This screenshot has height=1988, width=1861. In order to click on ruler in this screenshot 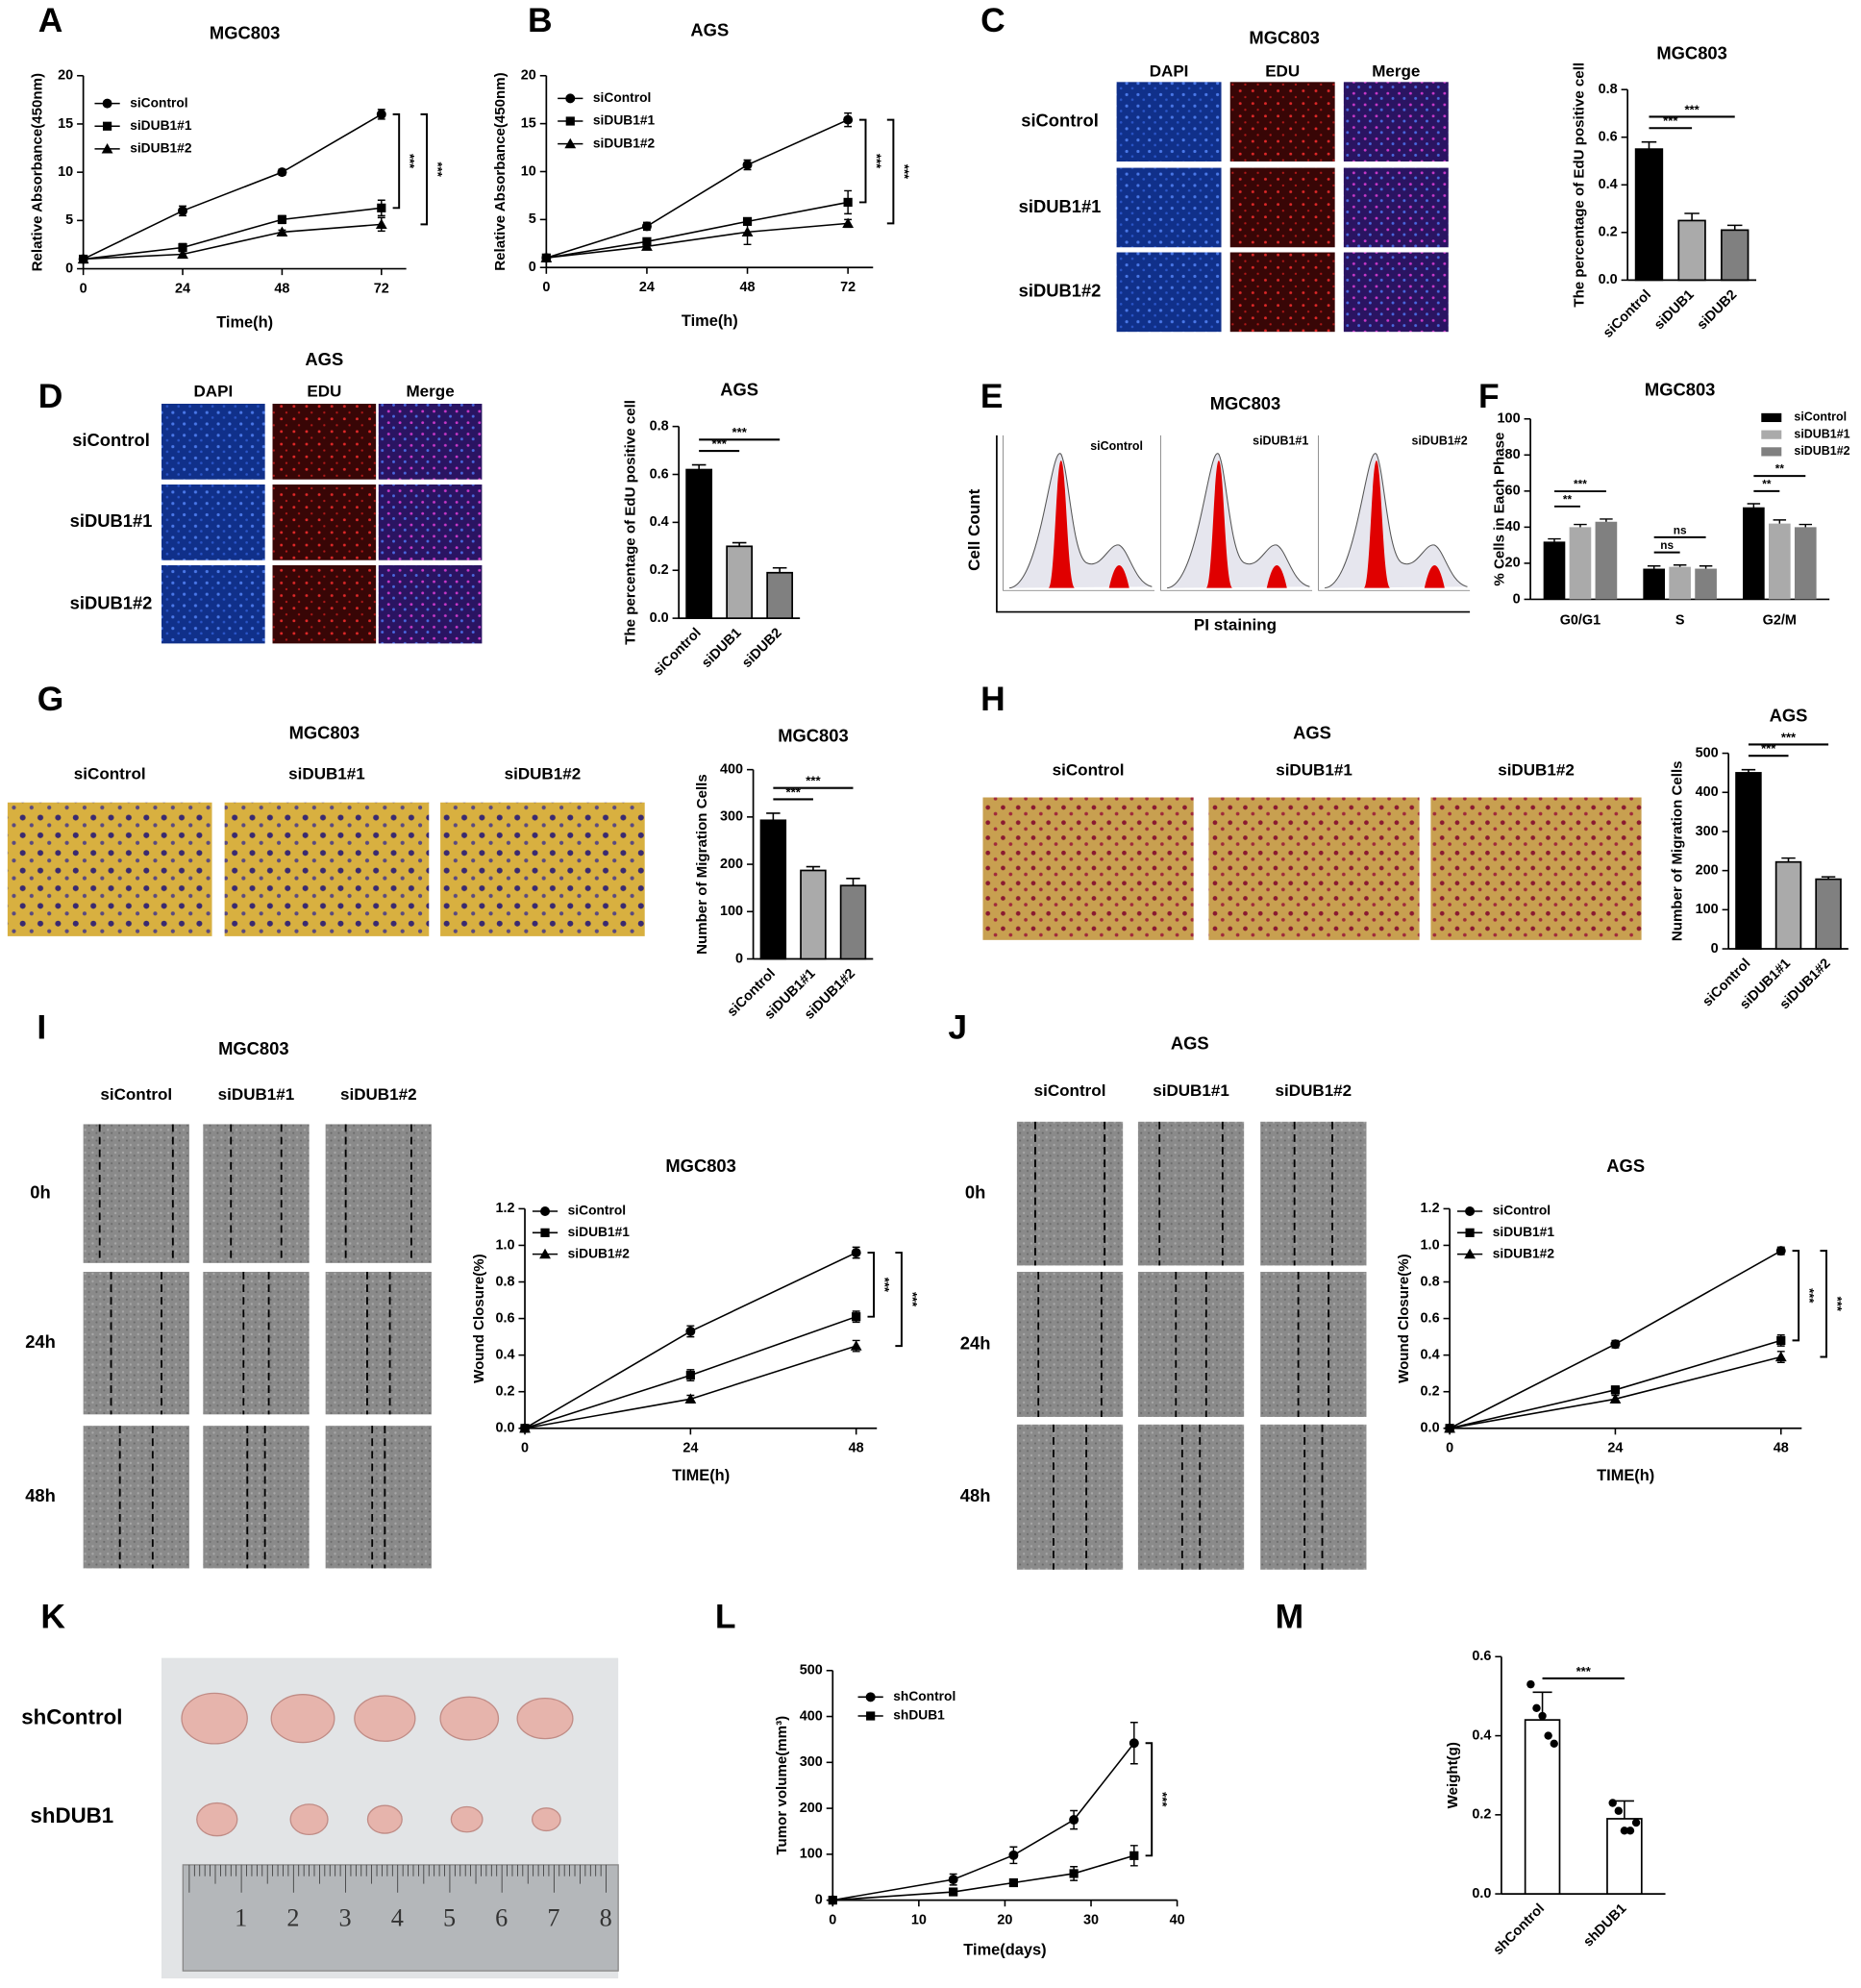, I will do `click(400, 1918)`.